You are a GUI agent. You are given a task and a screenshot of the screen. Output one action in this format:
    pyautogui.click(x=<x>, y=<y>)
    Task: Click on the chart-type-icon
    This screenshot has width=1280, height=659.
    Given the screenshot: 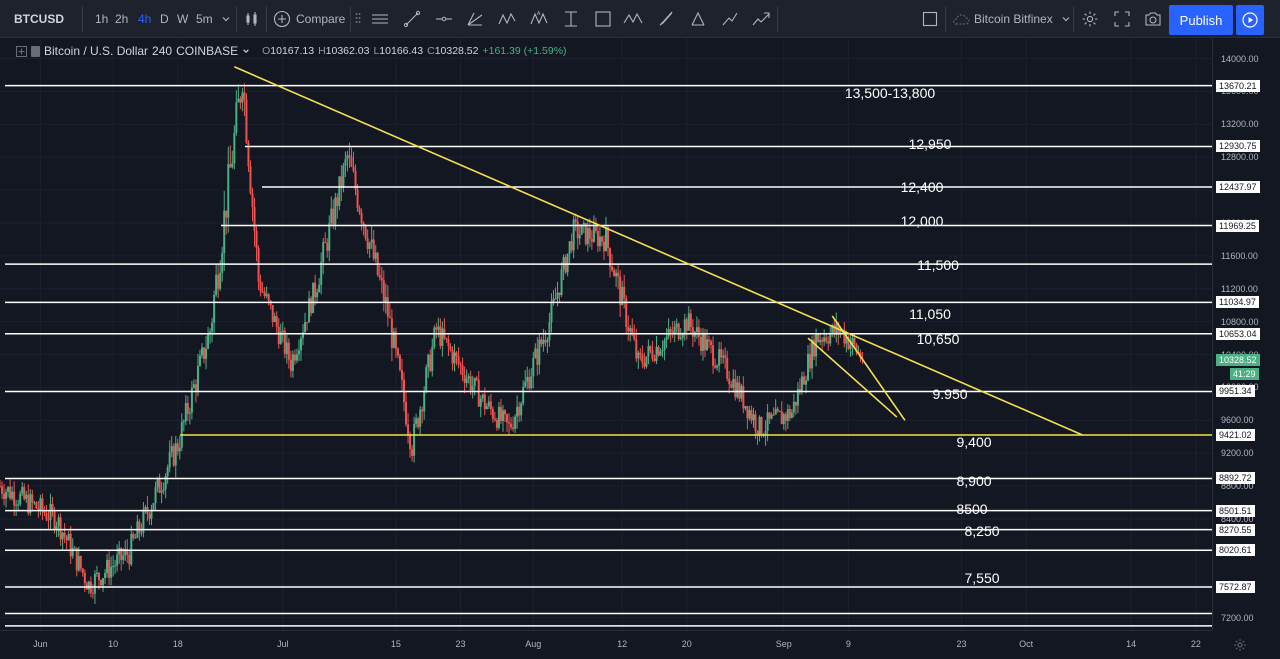 What is the action you would take?
    pyautogui.click(x=252, y=19)
    